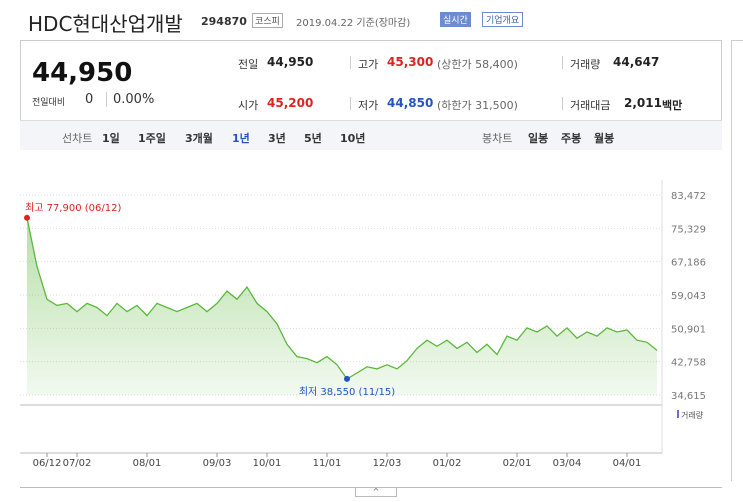 The width and height of the screenshot is (743, 502). Describe the element at coordinates (571, 138) in the screenshot. I see `tab: 주봉` at that location.